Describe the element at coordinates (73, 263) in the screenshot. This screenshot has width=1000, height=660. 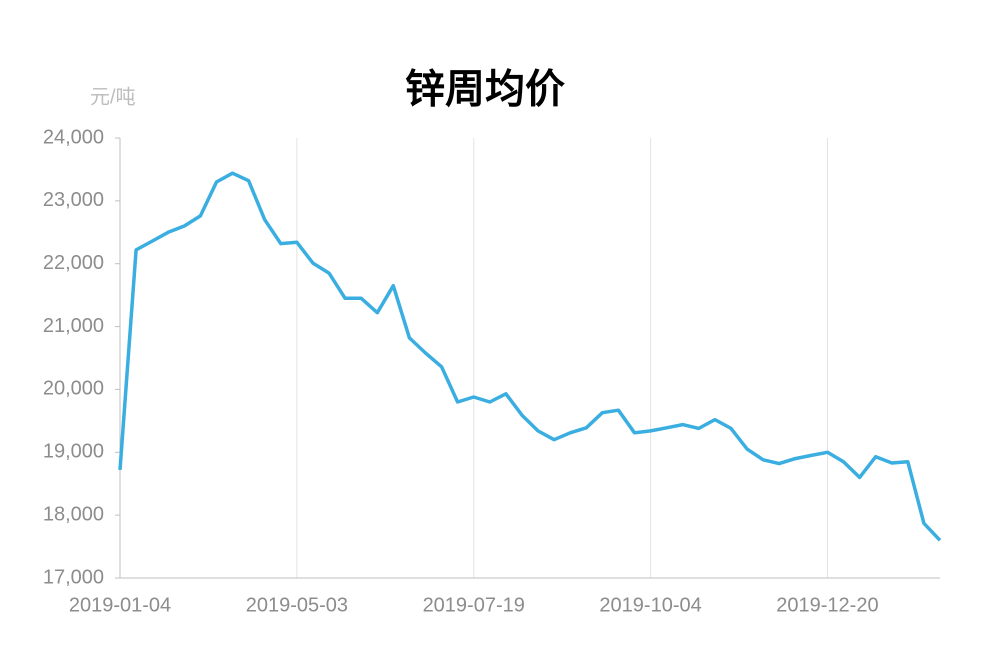
I see `y-tick-label: 22,000` at that location.